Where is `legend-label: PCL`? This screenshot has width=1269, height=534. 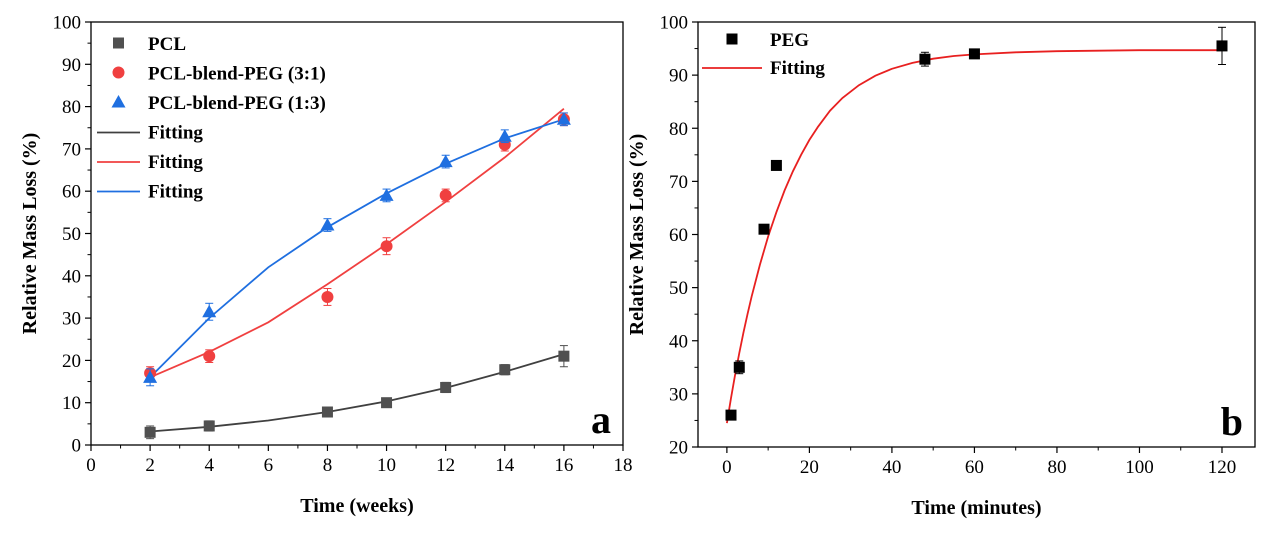
legend-label: PCL is located at coordinates (167, 44).